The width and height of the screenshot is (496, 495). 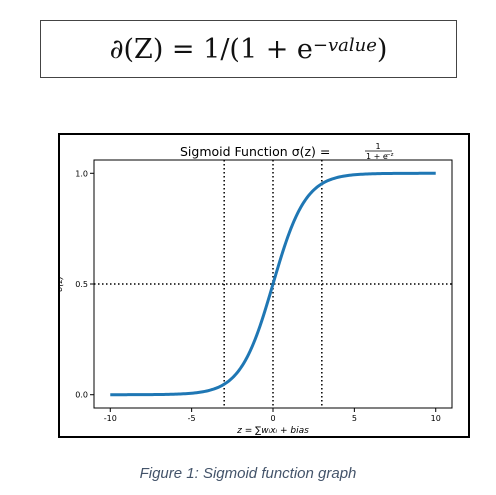 I want to click on chart-title-numerator: 1, so click(x=377, y=146).